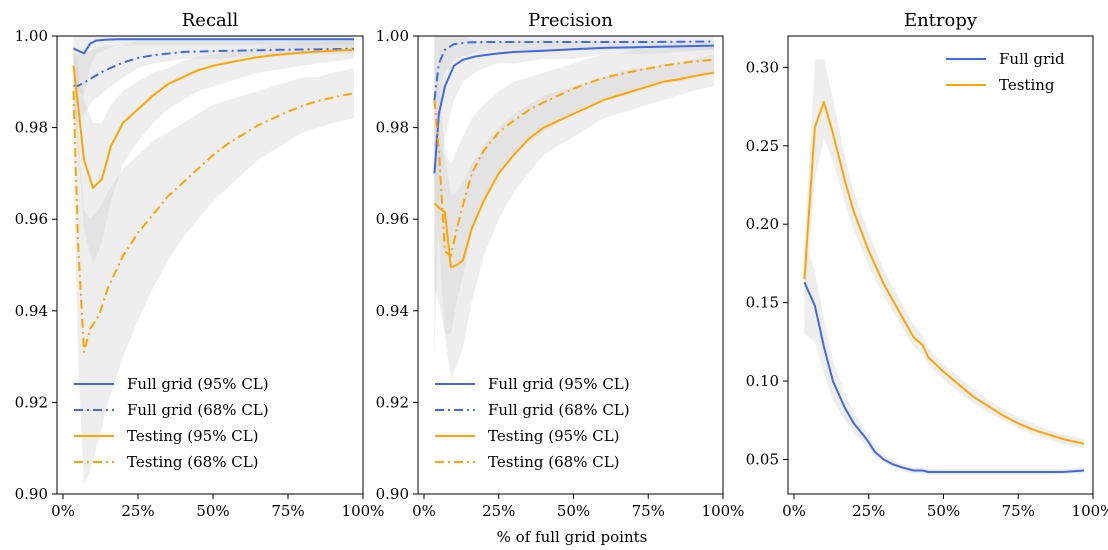  Describe the element at coordinates (762, 146) in the screenshot. I see `y-tick-label: 0.25` at that location.